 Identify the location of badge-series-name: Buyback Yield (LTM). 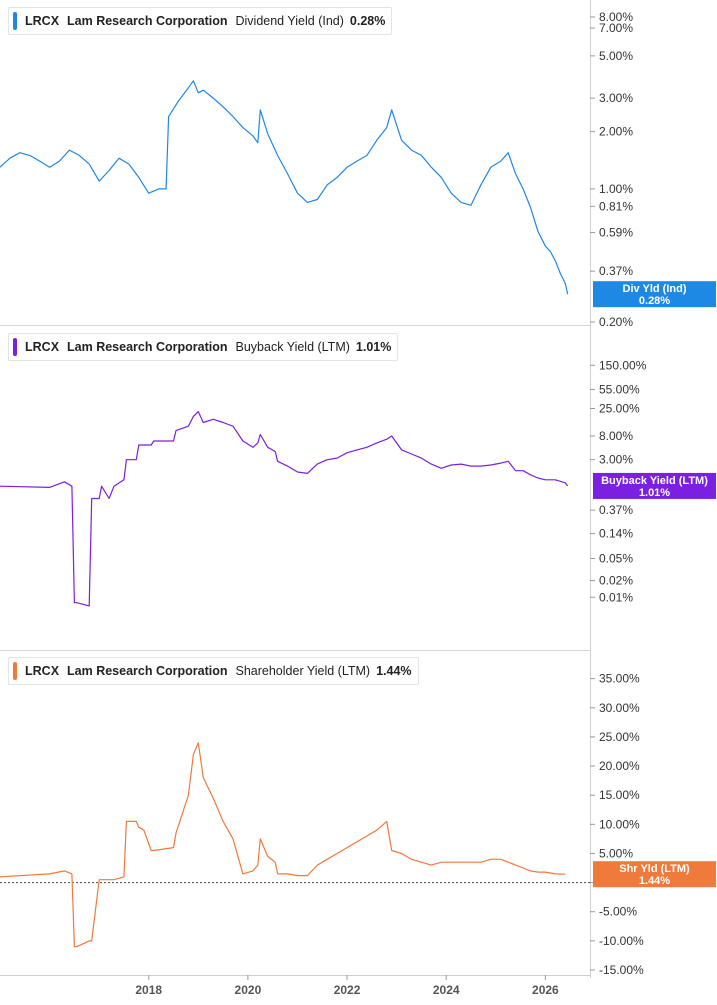
(654, 481).